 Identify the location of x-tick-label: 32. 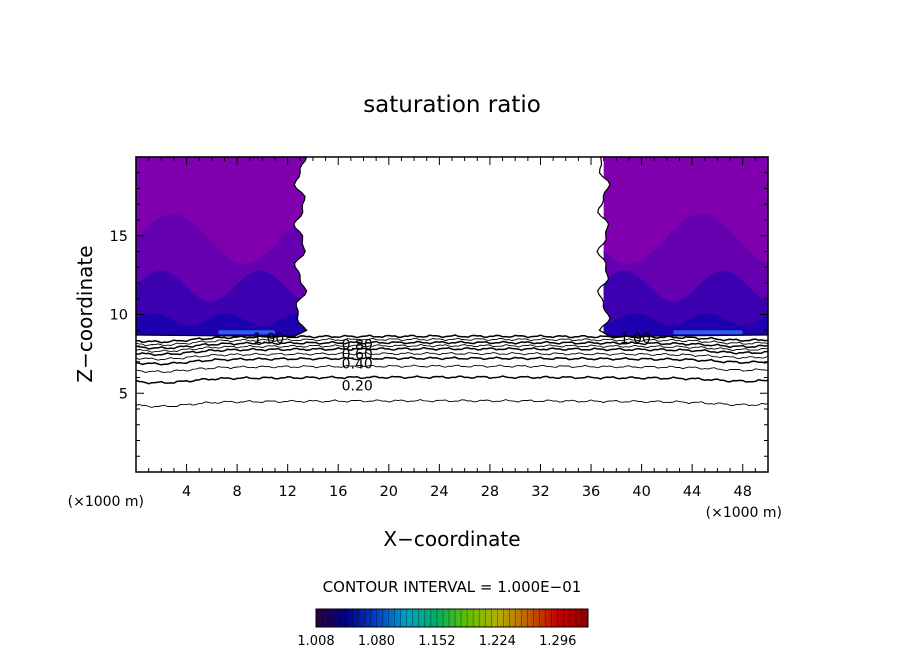
(540, 492).